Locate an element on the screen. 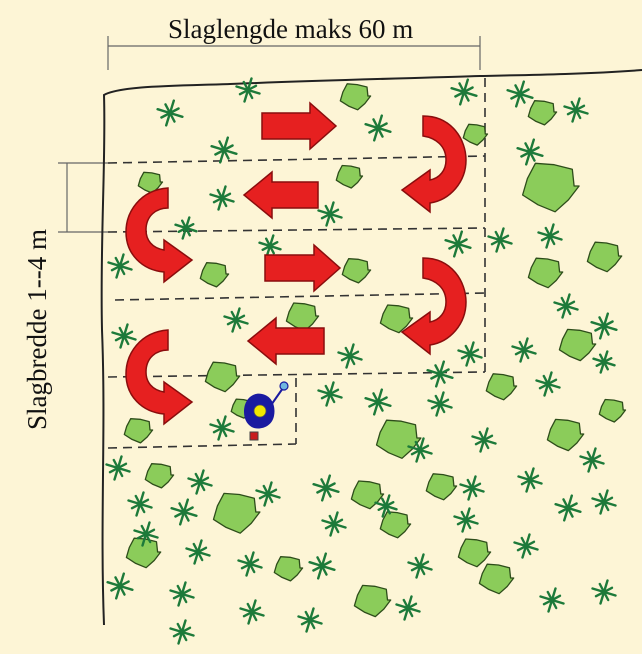  straight-arrows is located at coordinates (292, 233).